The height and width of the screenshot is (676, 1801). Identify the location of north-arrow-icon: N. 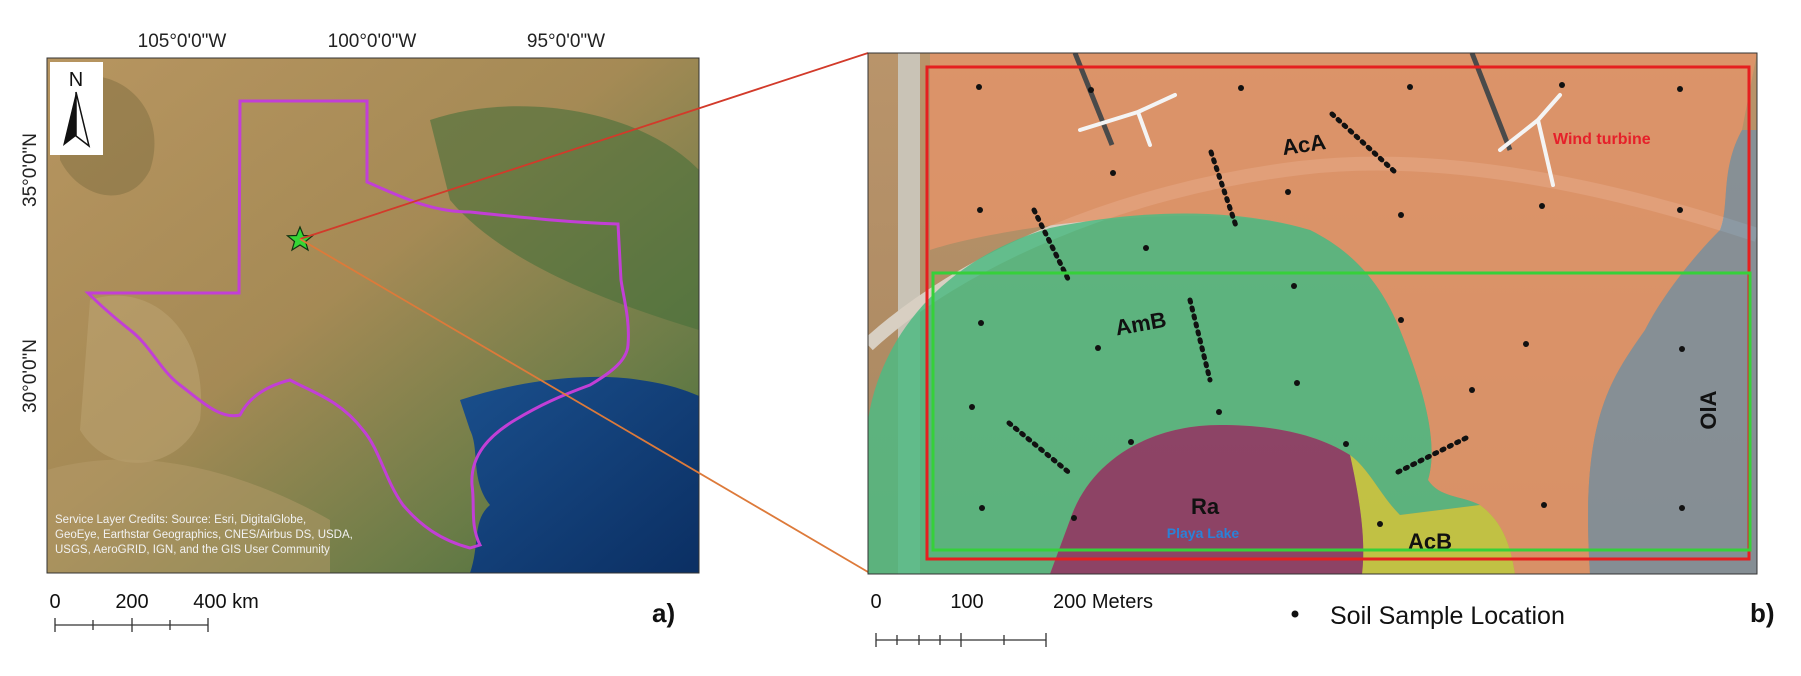
(76, 108).